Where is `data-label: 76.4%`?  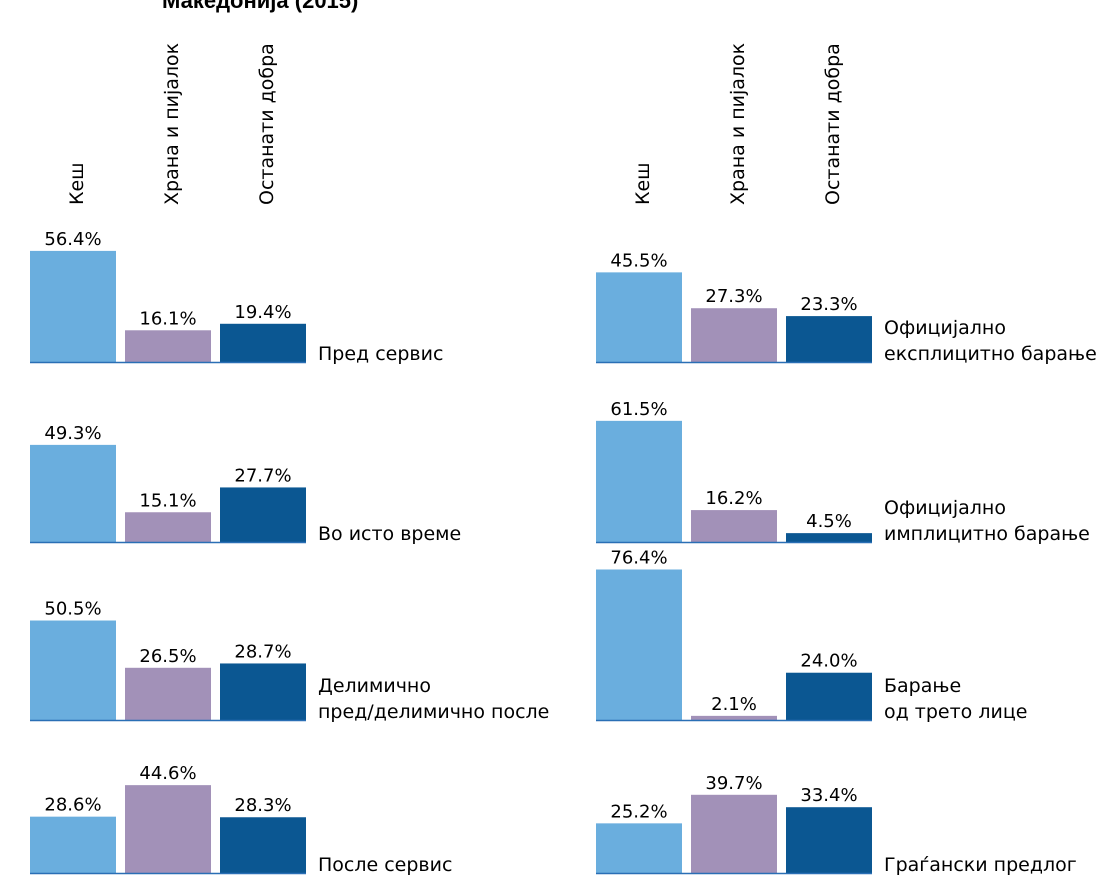
data-label: 76.4% is located at coordinates (638, 557).